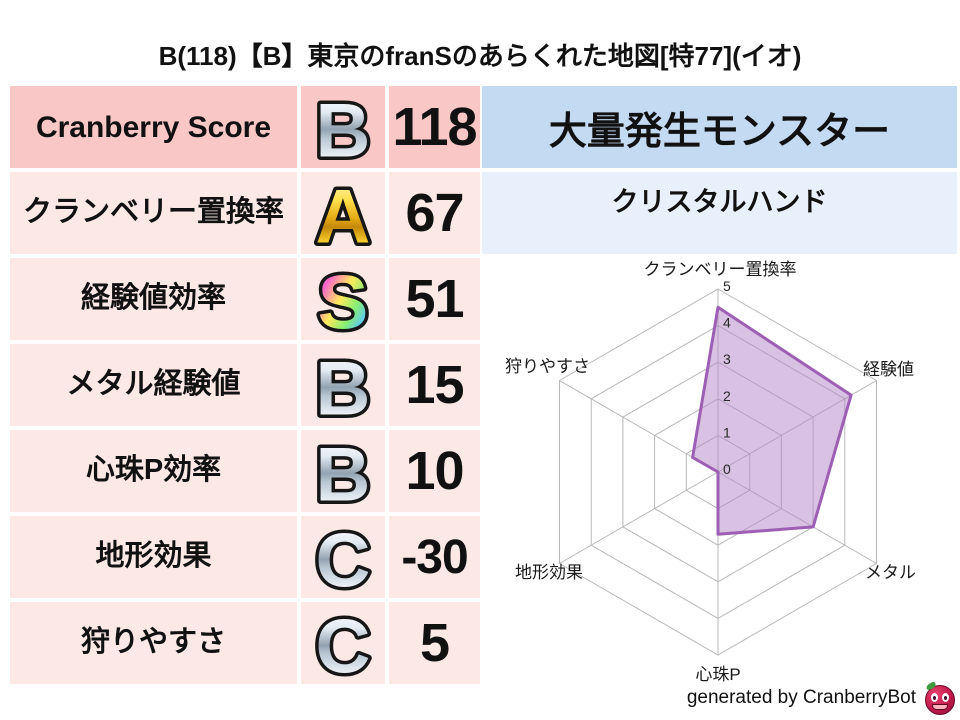  What do you see at coordinates (727, 286) in the screenshot?
I see `radar-tick-label: 5` at bounding box center [727, 286].